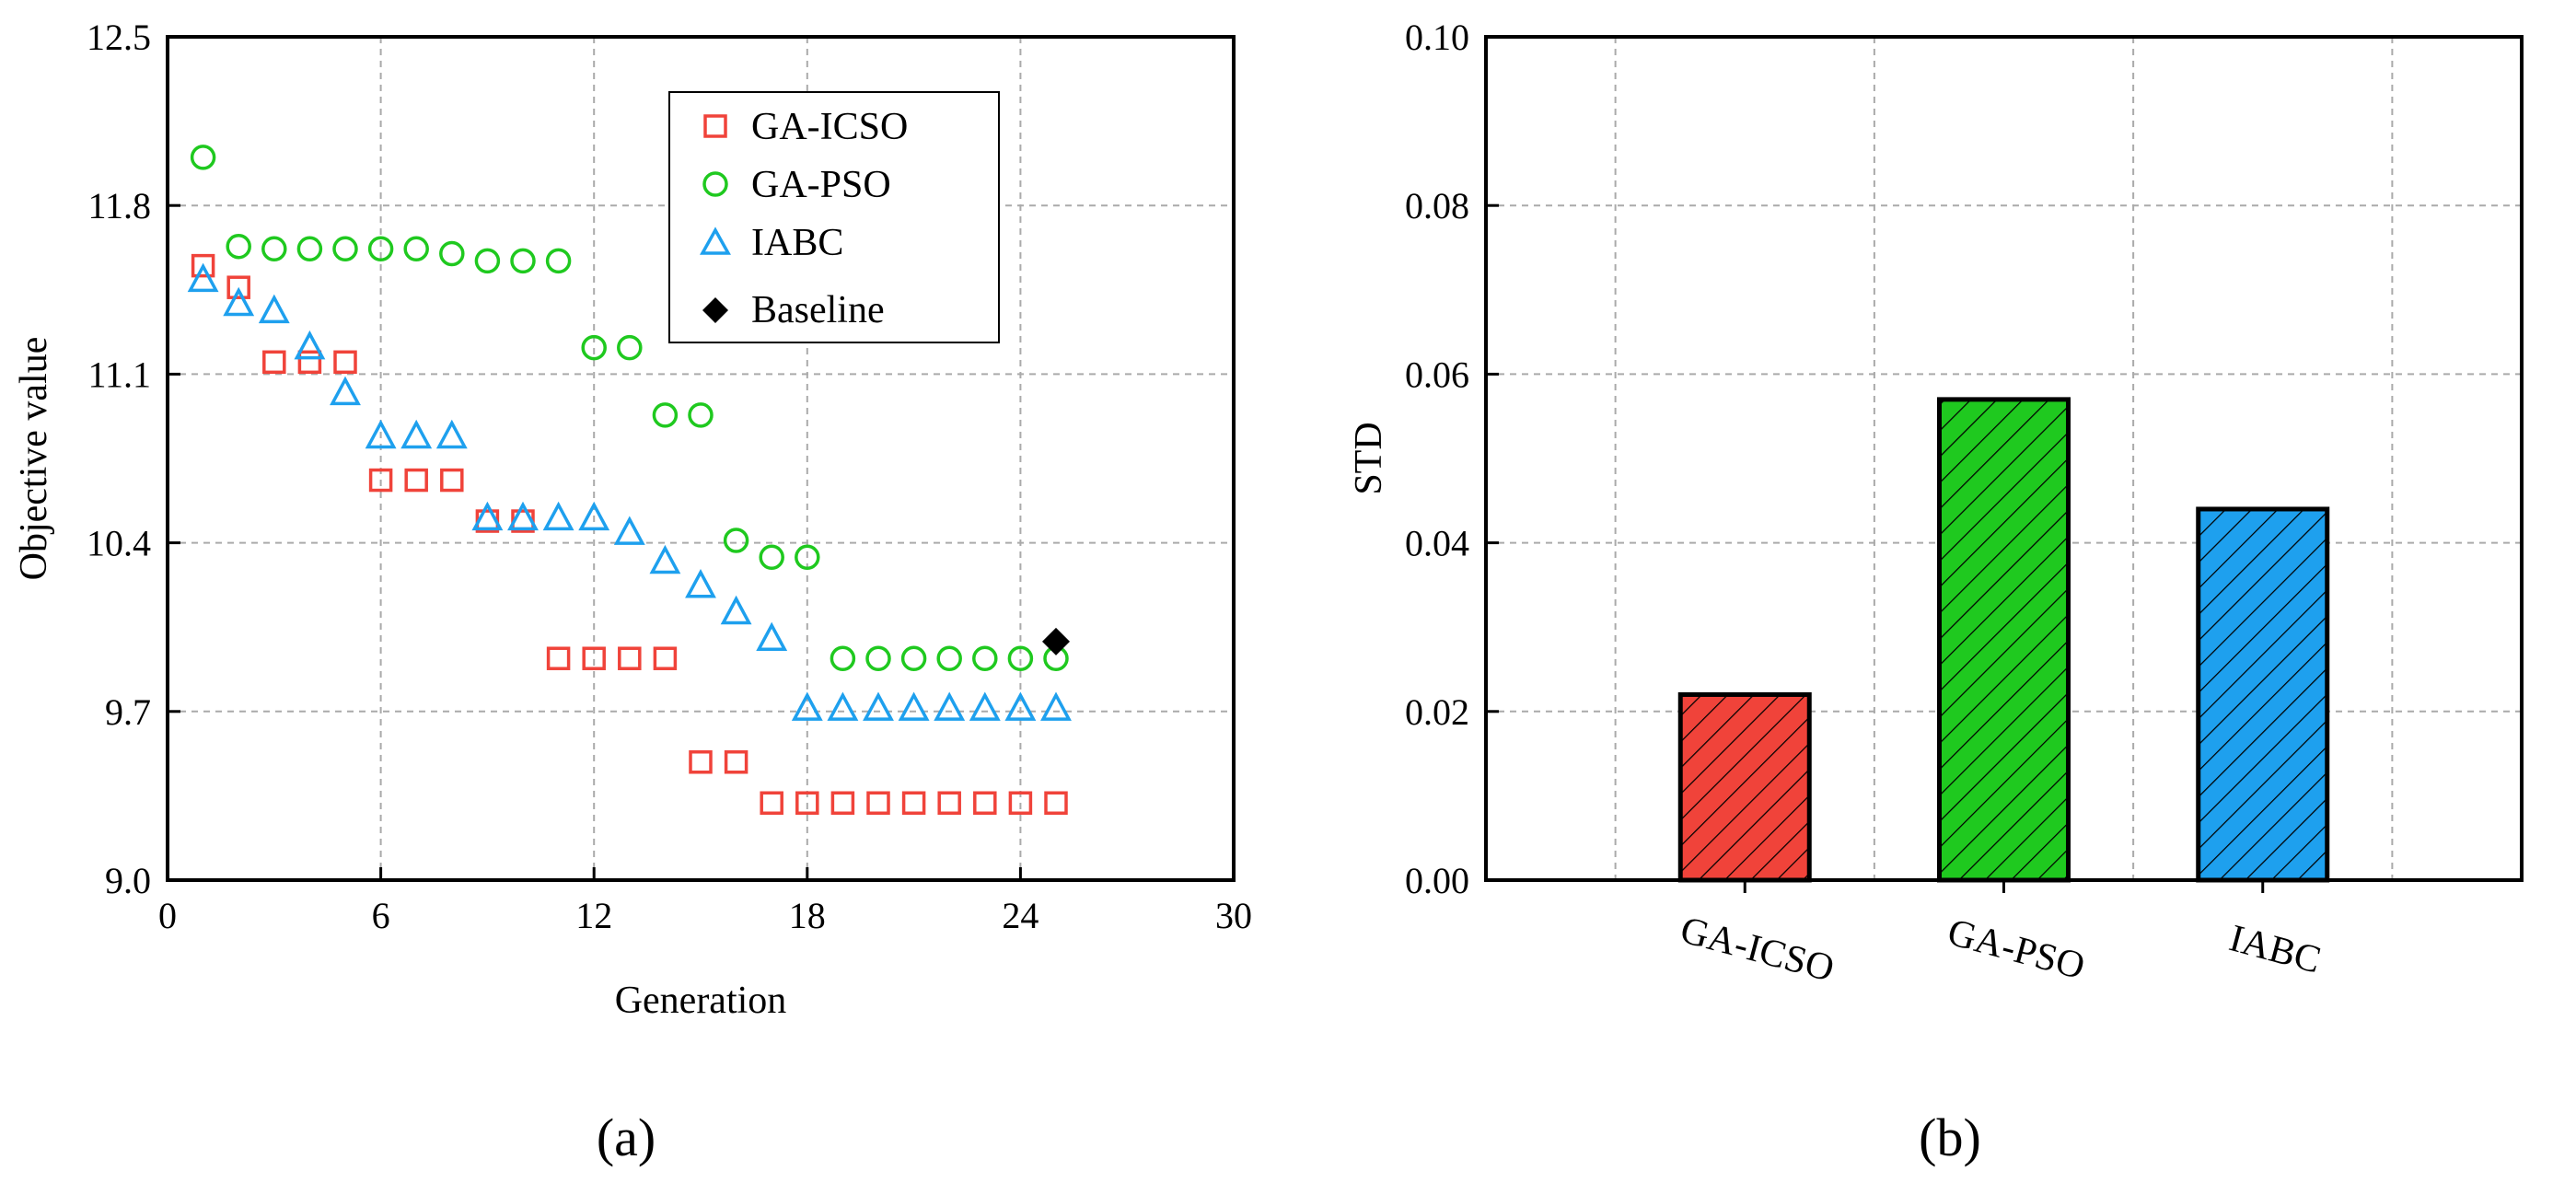 This screenshot has width=2576, height=1183. What do you see at coordinates (818, 310) in the screenshot?
I see `legend-label: Baseline` at bounding box center [818, 310].